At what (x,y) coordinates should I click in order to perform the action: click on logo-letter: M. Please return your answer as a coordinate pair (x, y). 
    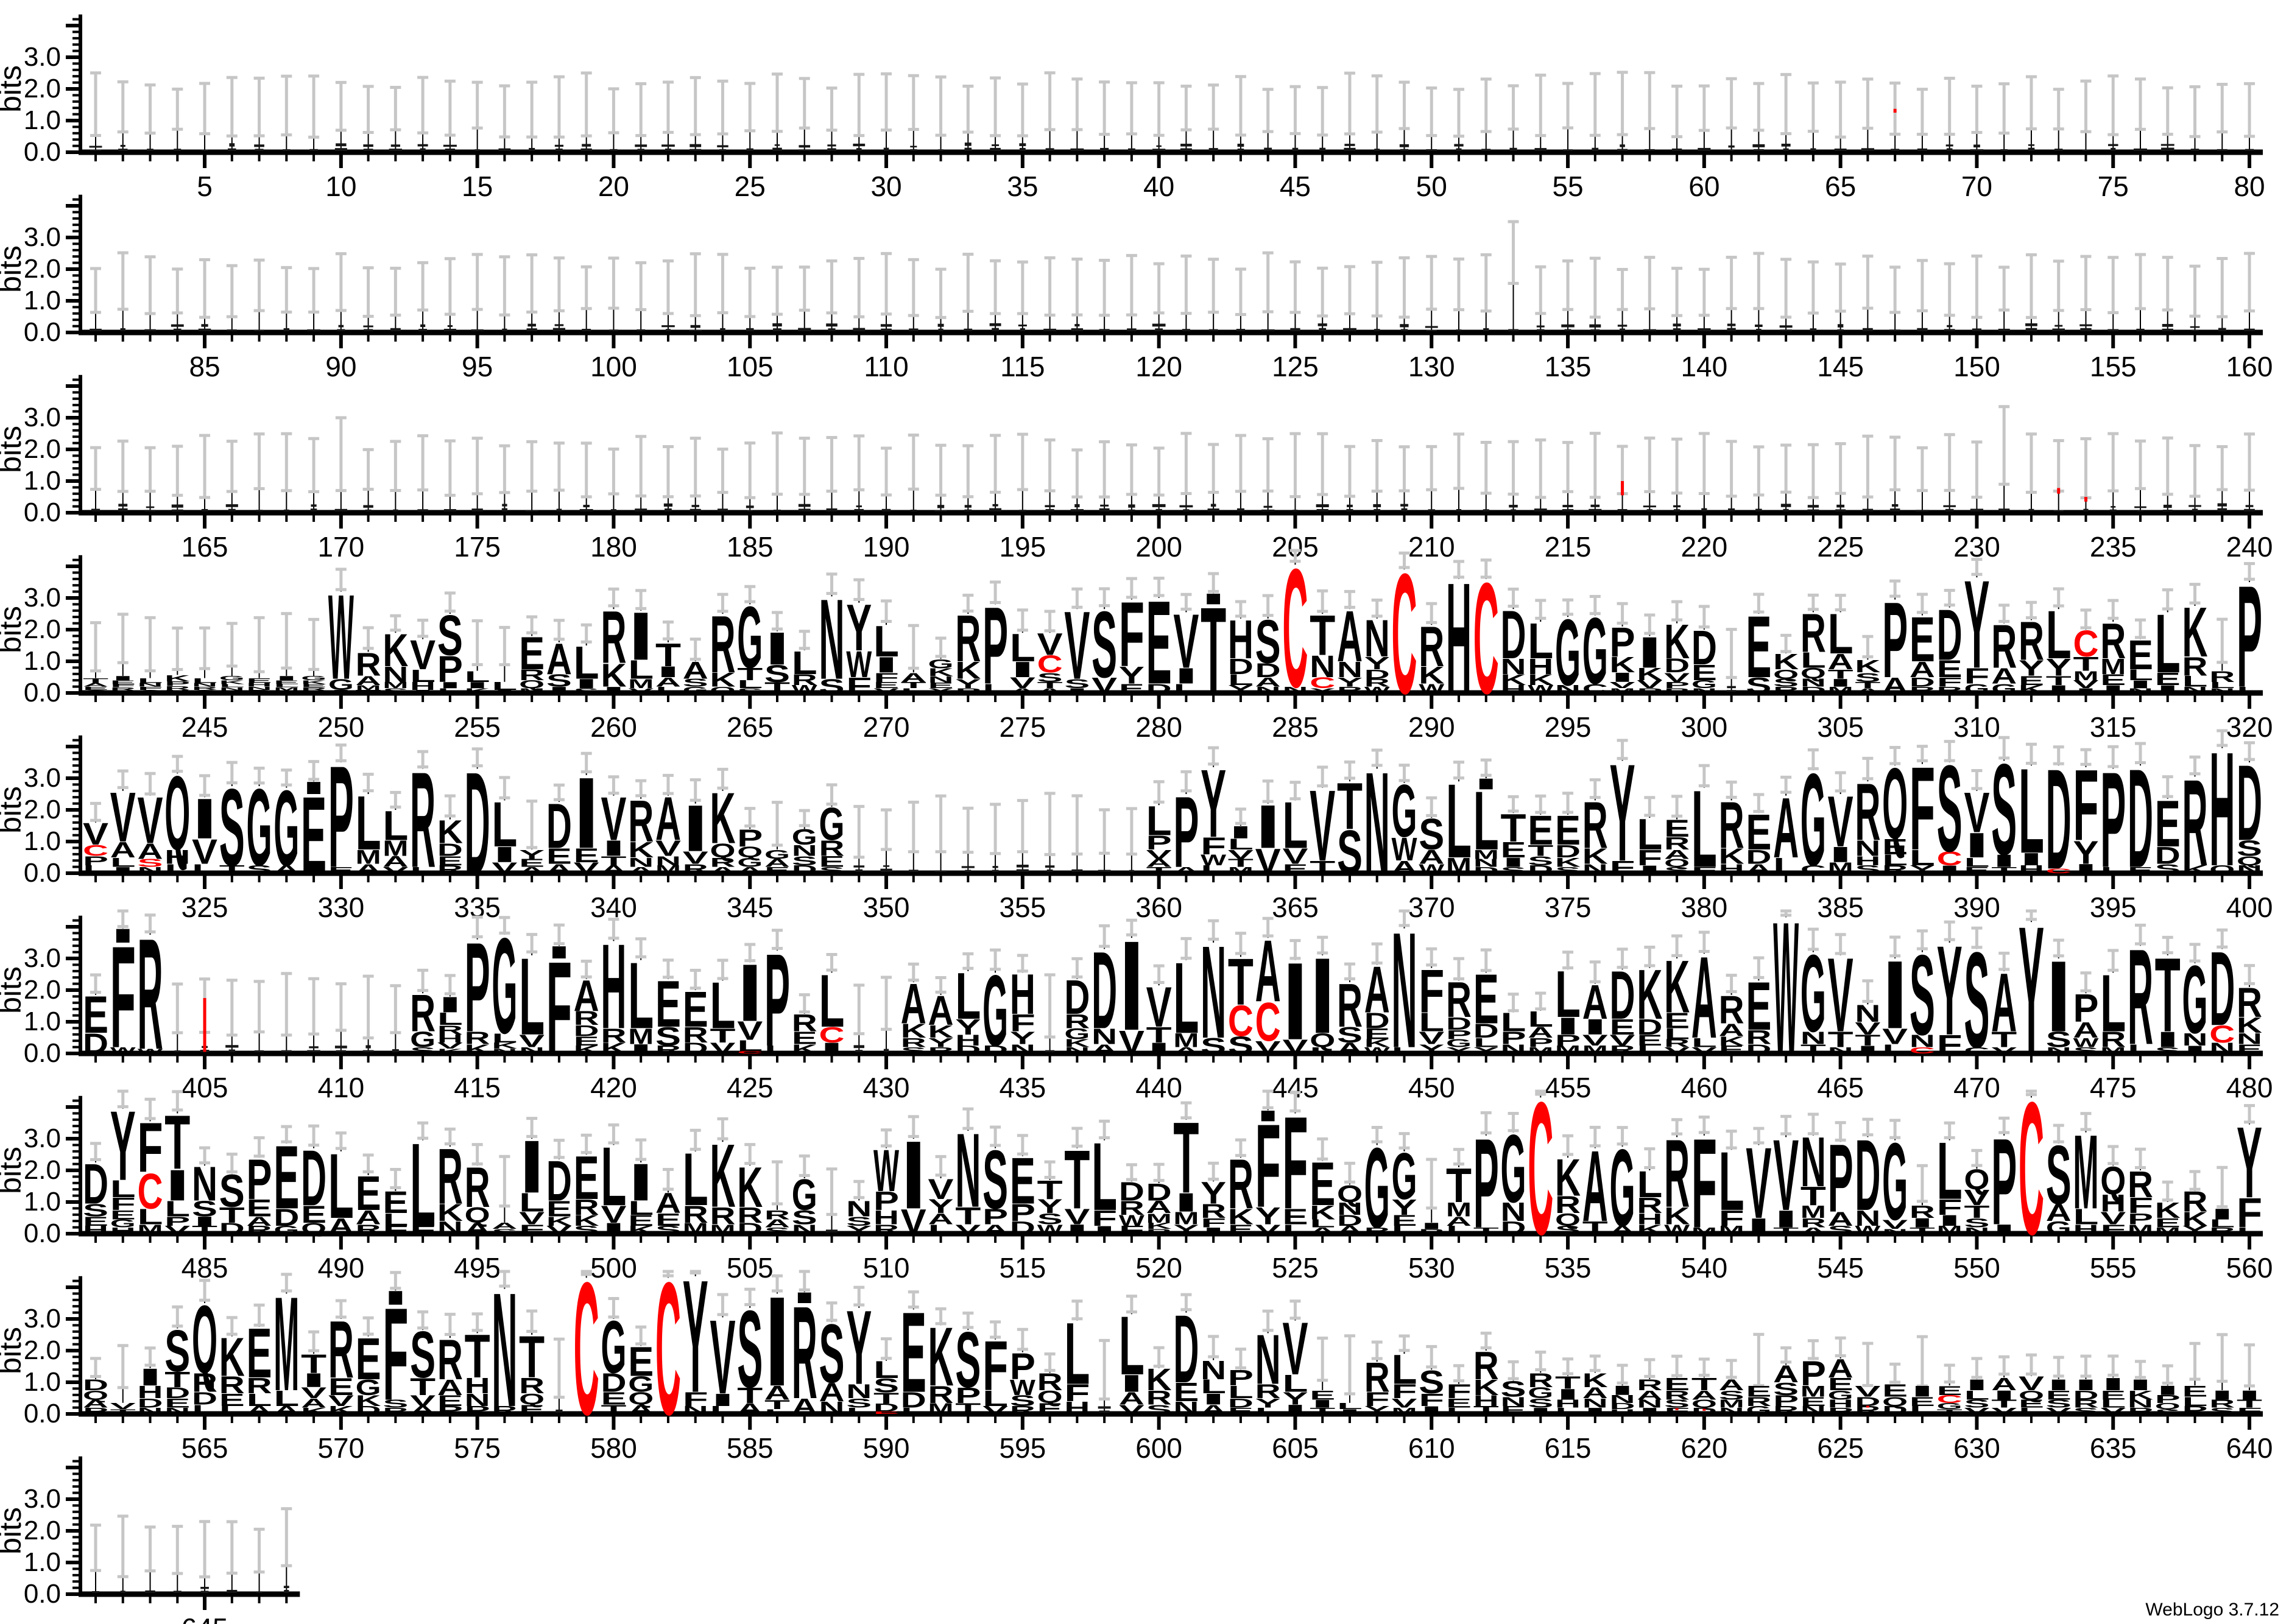
    Looking at the image, I should click on (2141, 1229).